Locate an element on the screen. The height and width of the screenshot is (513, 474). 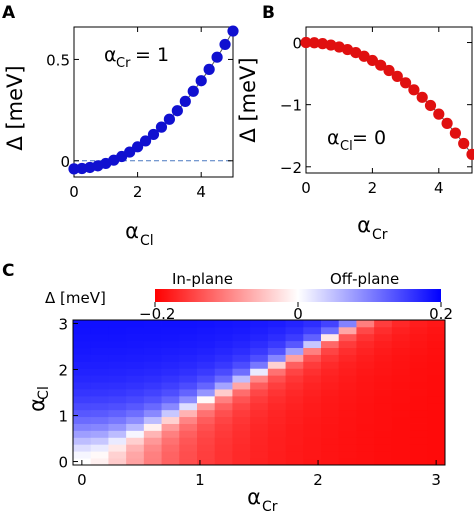
panel-c-y-axis-label: α Cl is located at coordinates (38, 399).